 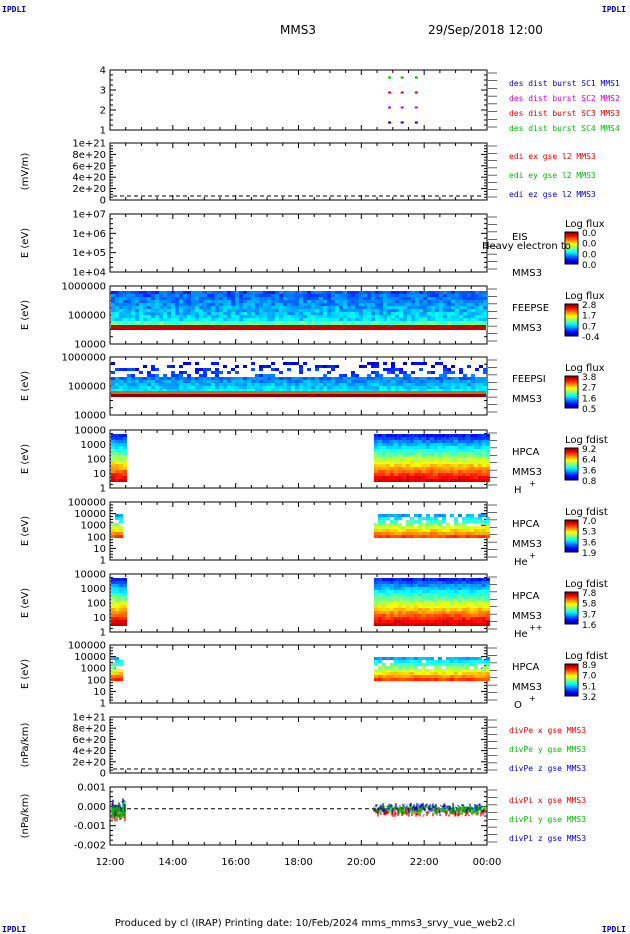 What do you see at coordinates (344, 243) in the screenshot?
I see `panel-eis` at bounding box center [344, 243].